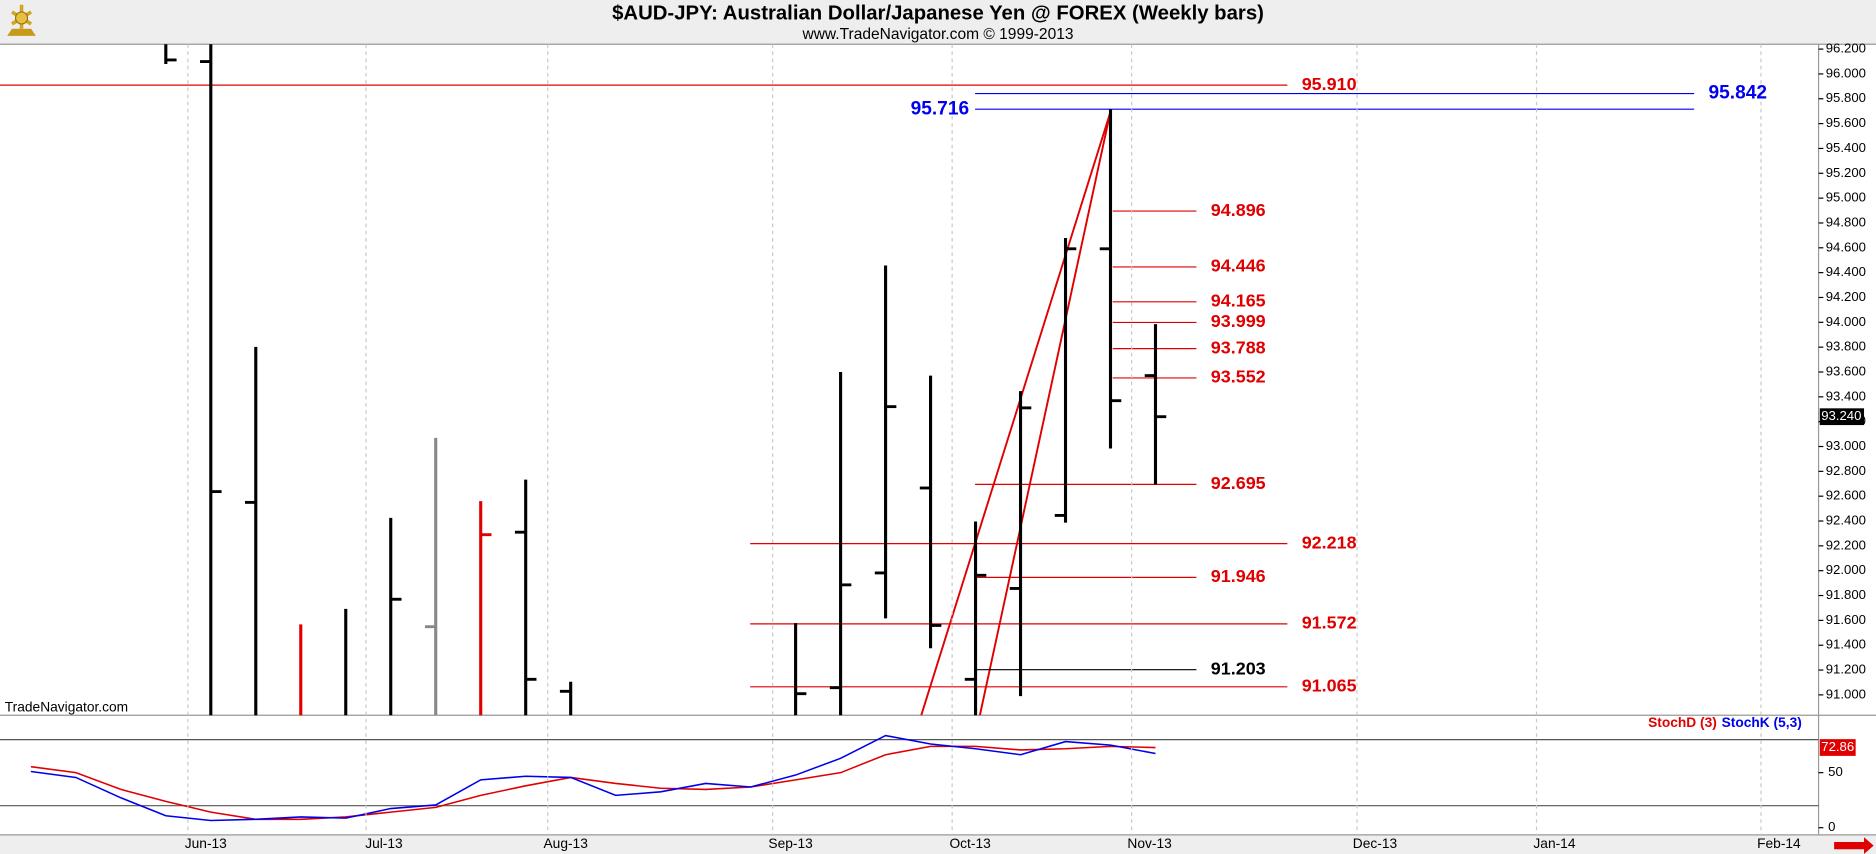  I want to click on axis-bg, so click(1847, 439).